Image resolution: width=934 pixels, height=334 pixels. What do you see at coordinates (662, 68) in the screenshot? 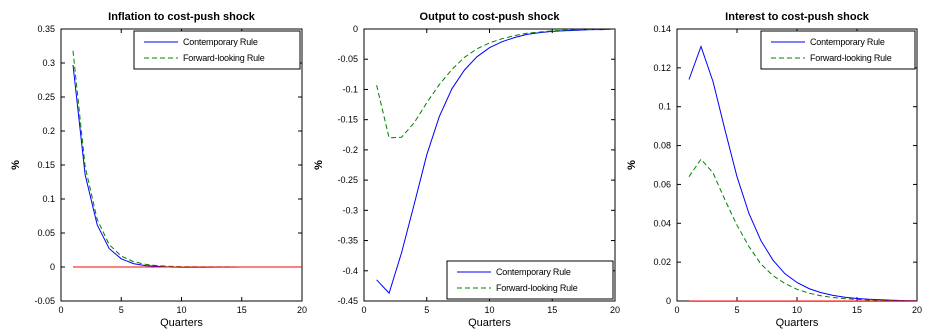
I see `y-tick-label: 0.12` at bounding box center [662, 68].